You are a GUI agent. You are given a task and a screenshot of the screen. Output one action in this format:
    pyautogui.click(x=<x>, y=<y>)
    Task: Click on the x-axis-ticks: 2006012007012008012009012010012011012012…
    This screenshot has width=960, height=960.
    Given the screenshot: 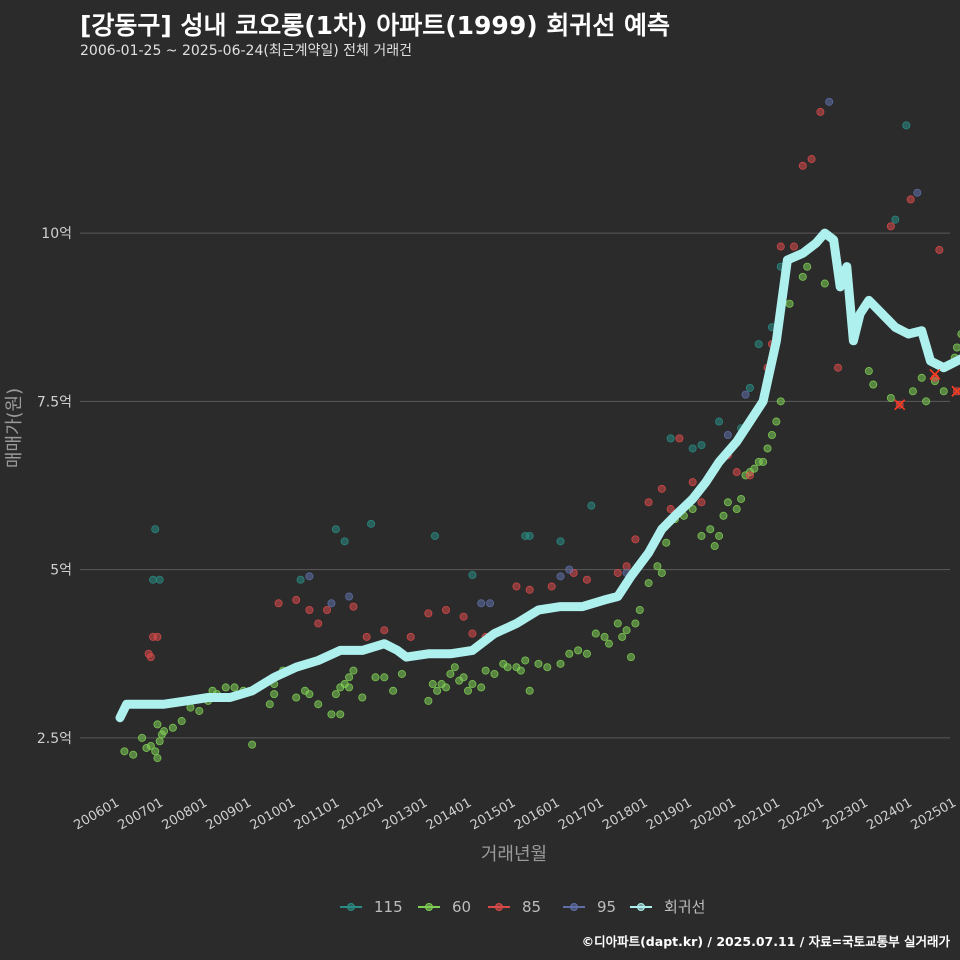 What is the action you would take?
    pyautogui.click(x=515, y=814)
    